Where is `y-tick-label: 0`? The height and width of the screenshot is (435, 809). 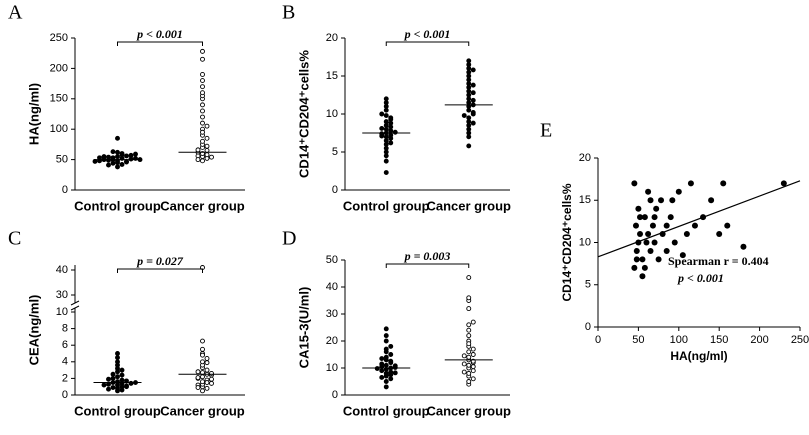
y-tick-label: 0 is located at coordinates (65, 190).